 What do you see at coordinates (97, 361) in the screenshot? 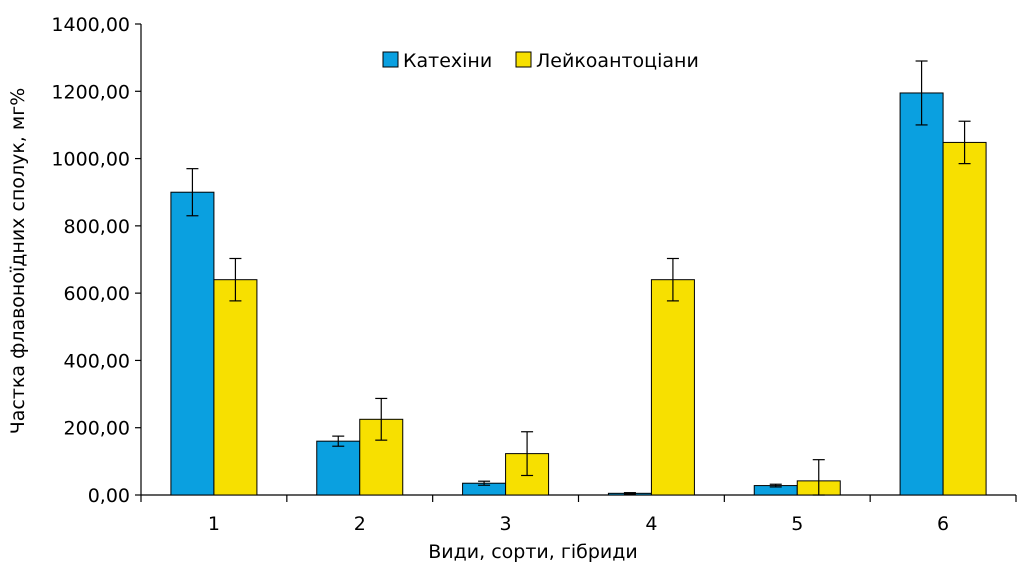
I see `y-tick-label: 400,00` at bounding box center [97, 361].